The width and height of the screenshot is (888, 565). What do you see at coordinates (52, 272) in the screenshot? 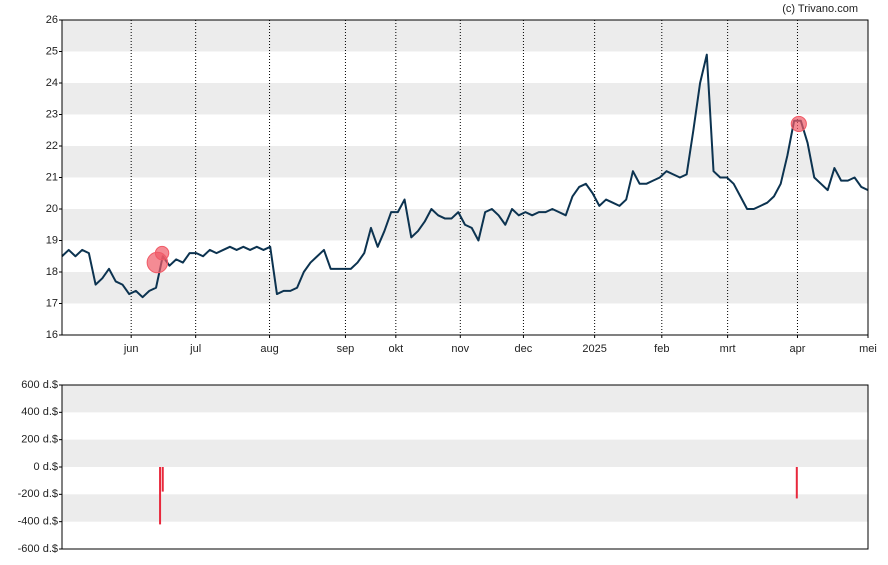
I see `y-tick-label: 18` at bounding box center [52, 272].